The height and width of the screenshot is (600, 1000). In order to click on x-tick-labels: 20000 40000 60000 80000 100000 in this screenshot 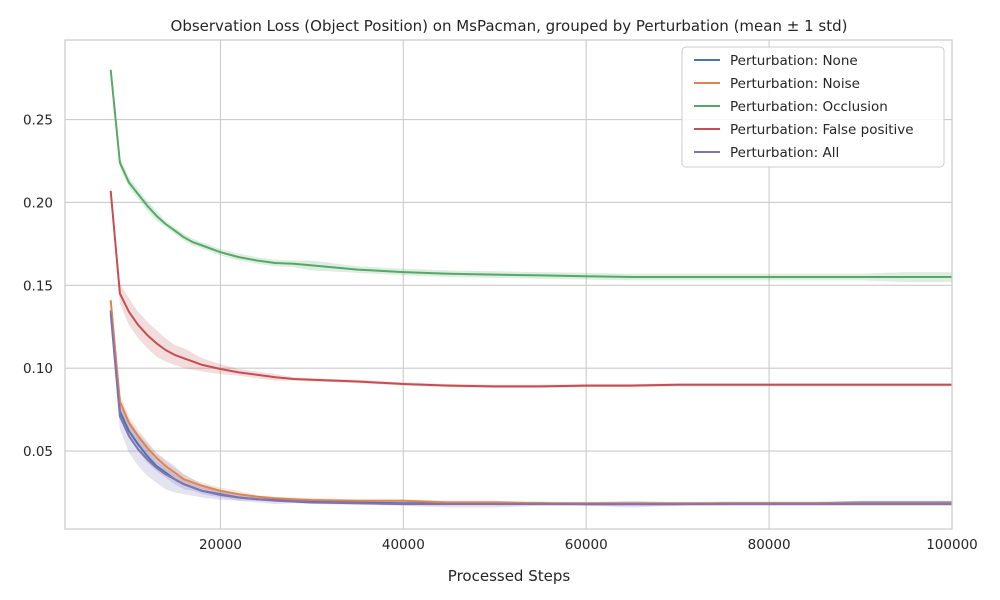, I will do `click(588, 545)`.